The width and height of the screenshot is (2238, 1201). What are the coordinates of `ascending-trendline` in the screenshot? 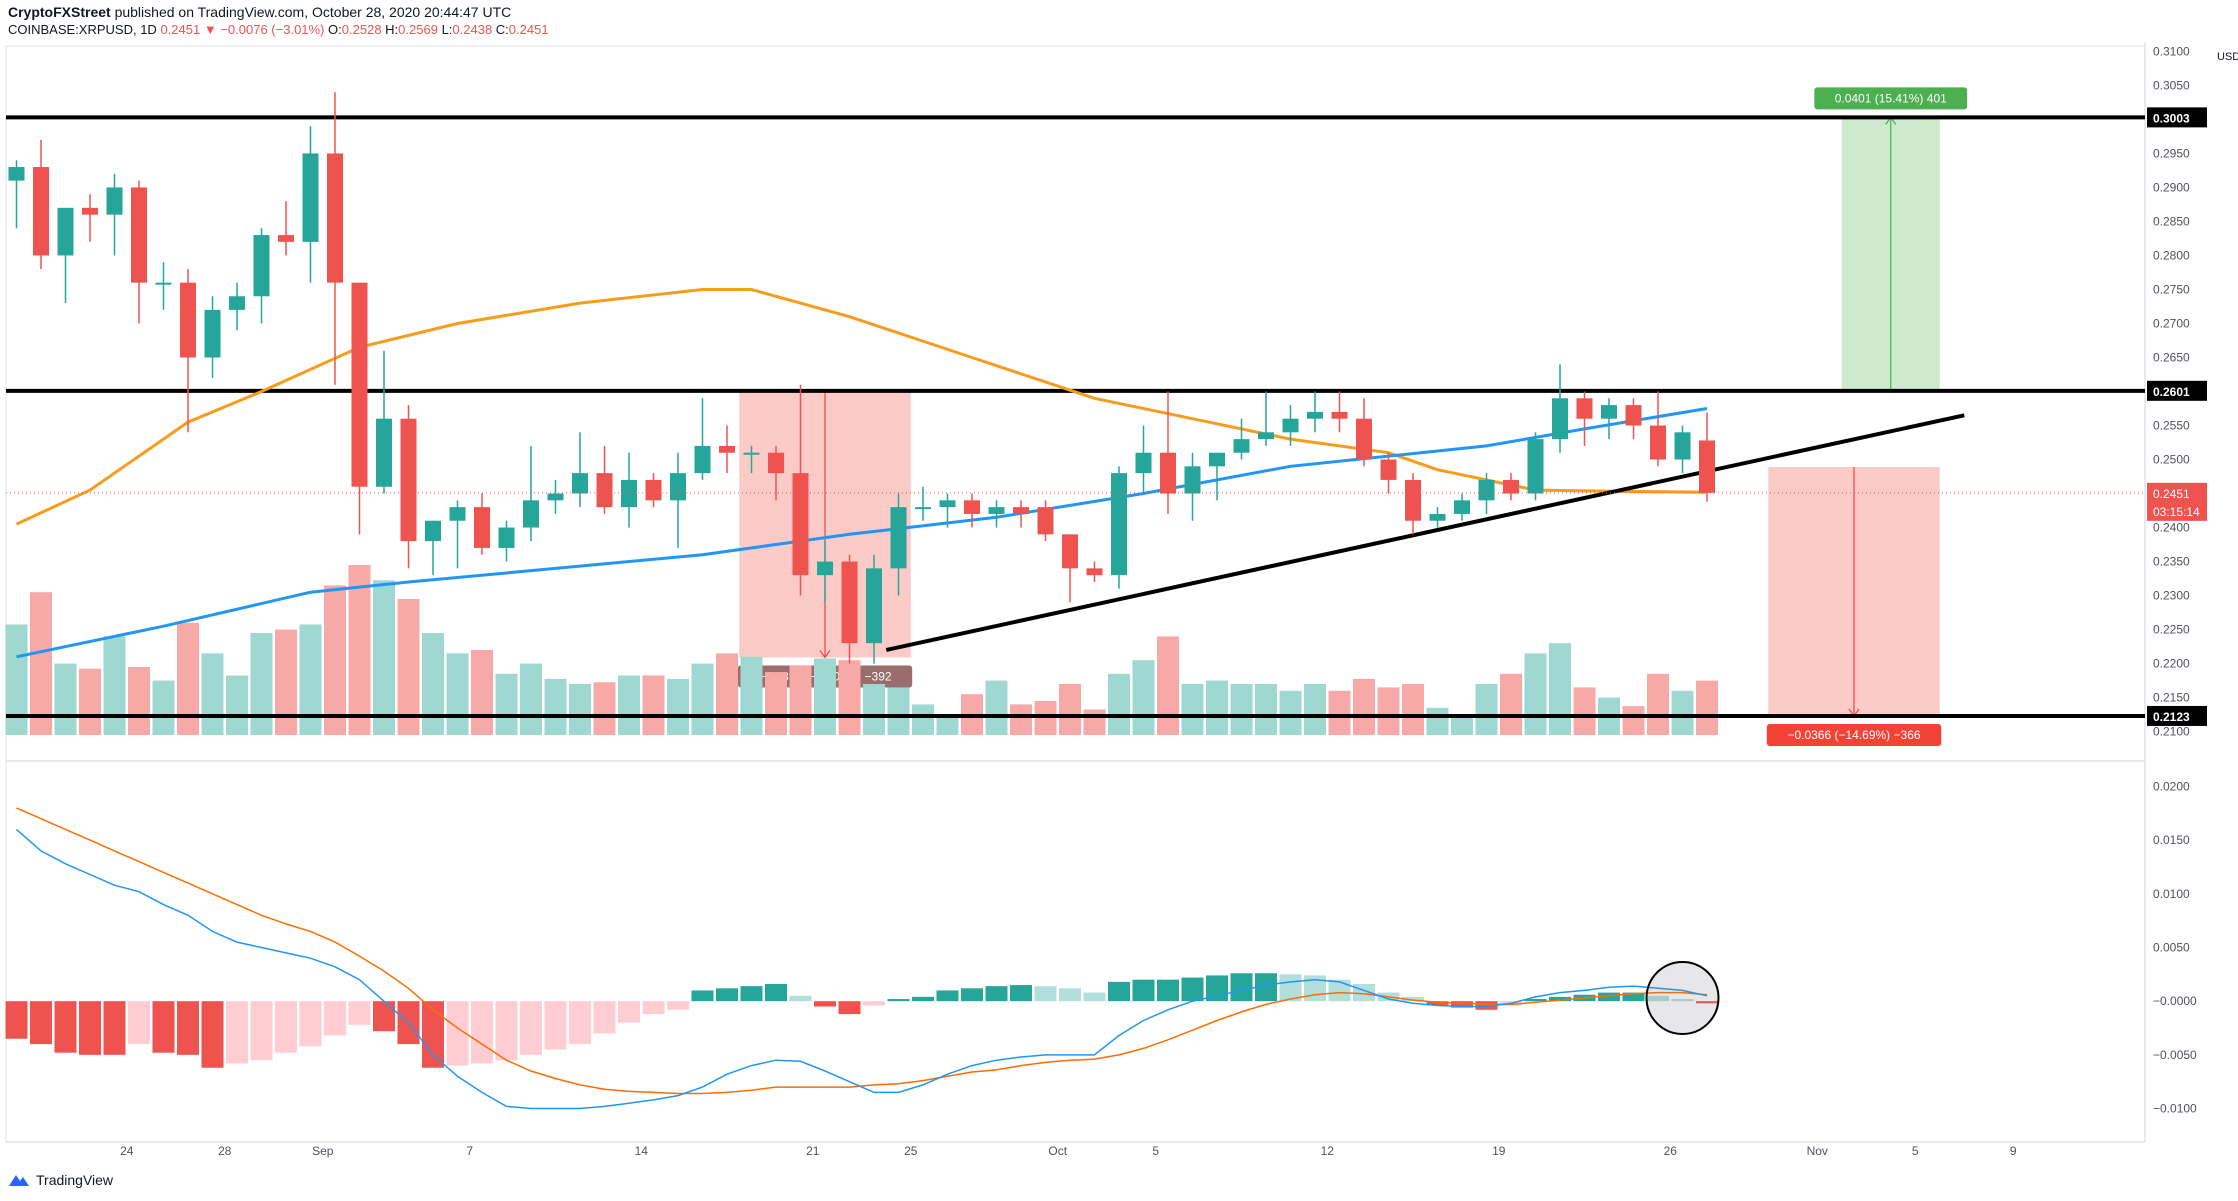 It's located at (1425, 532).